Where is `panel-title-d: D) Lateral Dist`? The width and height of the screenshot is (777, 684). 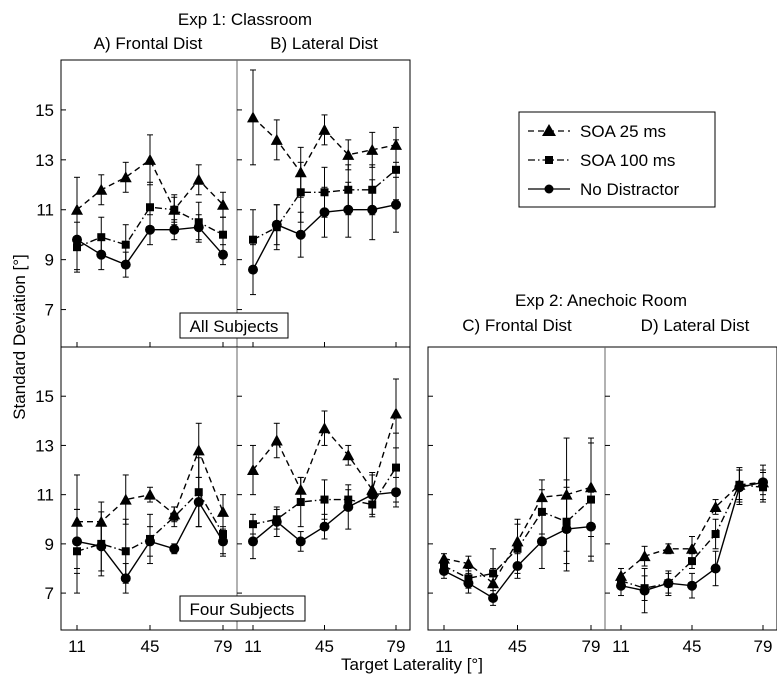
panel-title-d: D) Lateral Dist is located at coordinates (695, 325).